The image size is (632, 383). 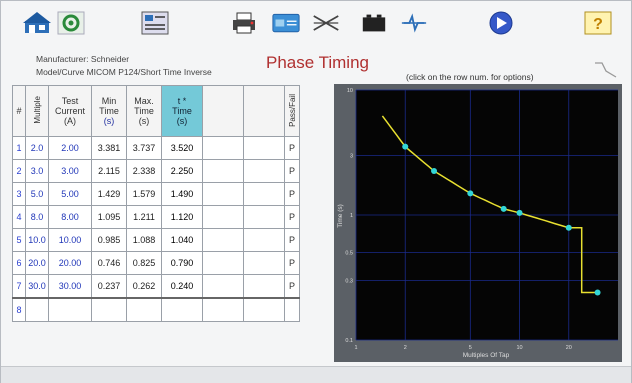 I want to click on multiple-cell: 20.0, so click(x=37, y=263).